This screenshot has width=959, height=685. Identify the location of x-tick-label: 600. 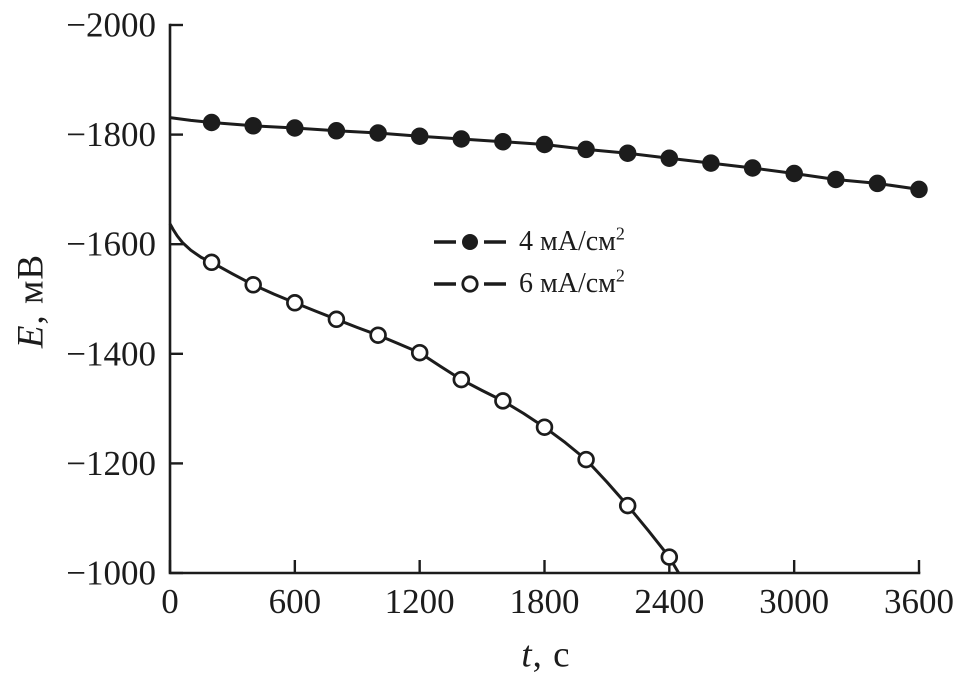
(295, 601).